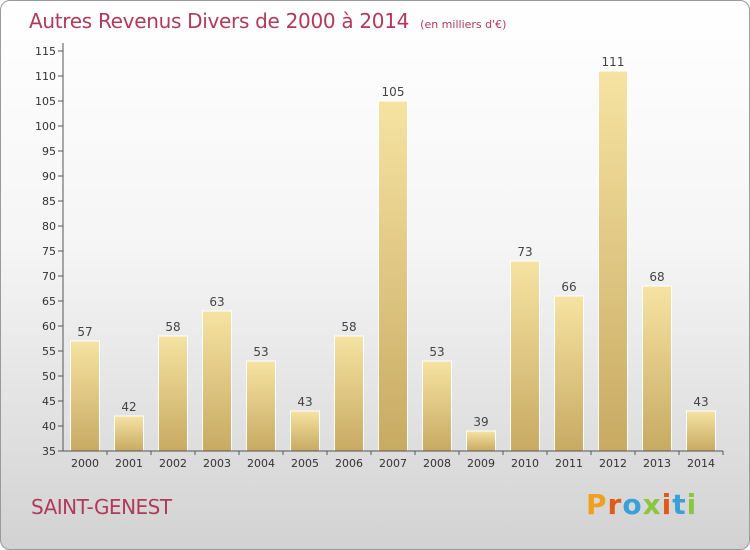 The width and height of the screenshot is (750, 550). I want to click on x-tick-label-2006: 2006, so click(349, 463).